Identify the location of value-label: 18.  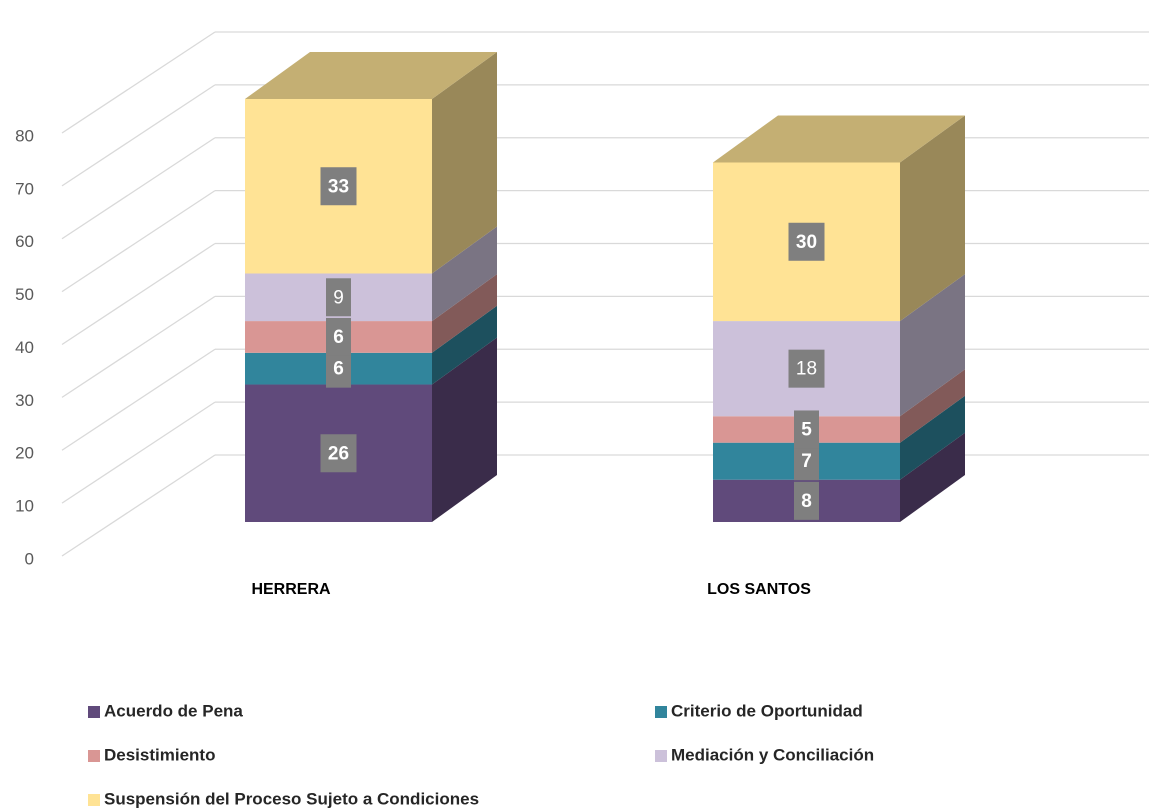
(806, 369).